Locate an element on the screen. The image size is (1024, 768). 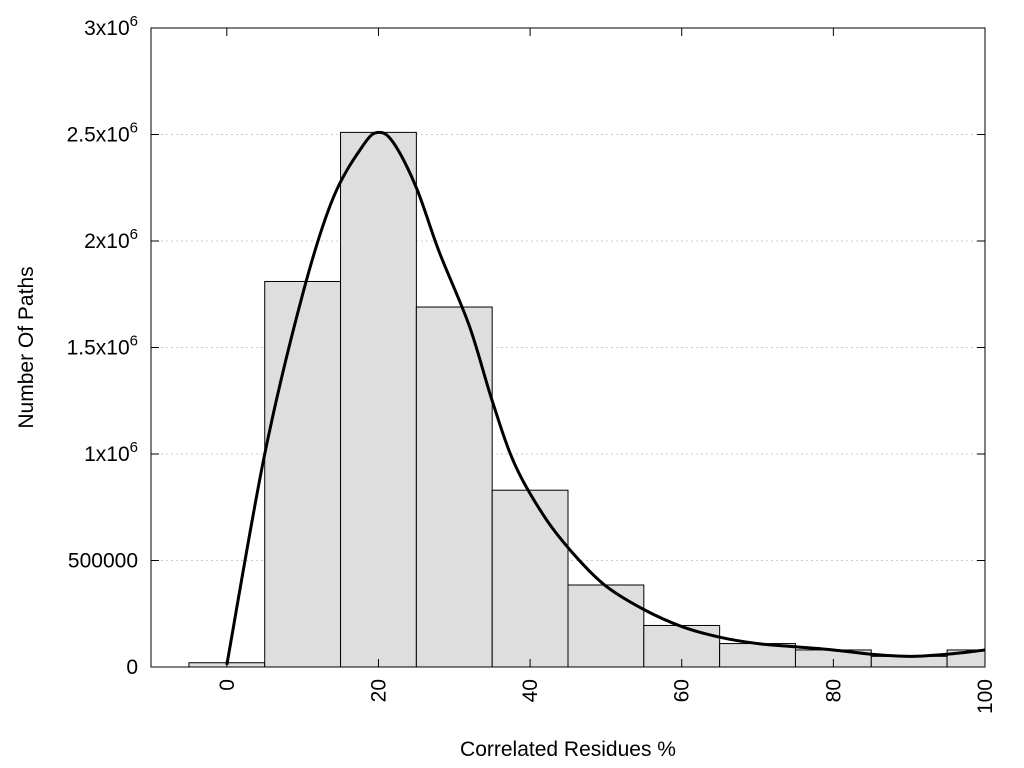
y-axis-label: Number Of Paths is located at coordinates (26, 347).